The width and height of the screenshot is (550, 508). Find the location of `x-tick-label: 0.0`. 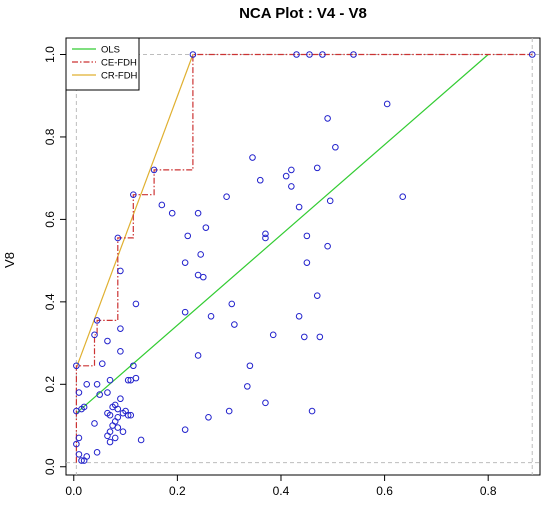

x-tick-label: 0.0 is located at coordinates (73, 491).